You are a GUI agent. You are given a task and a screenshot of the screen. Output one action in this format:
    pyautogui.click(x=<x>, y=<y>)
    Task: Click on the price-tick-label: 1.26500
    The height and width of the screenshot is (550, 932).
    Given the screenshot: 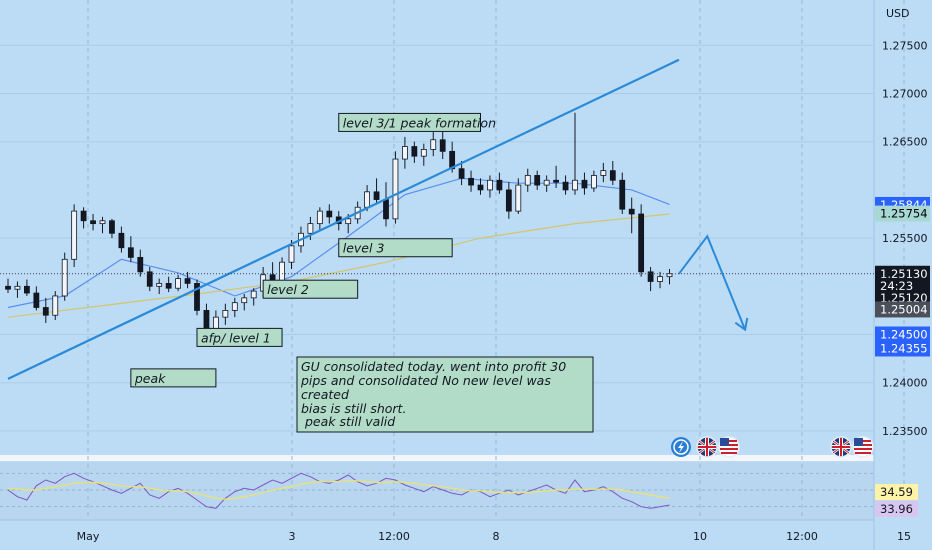 What is the action you would take?
    pyautogui.click(x=905, y=142)
    